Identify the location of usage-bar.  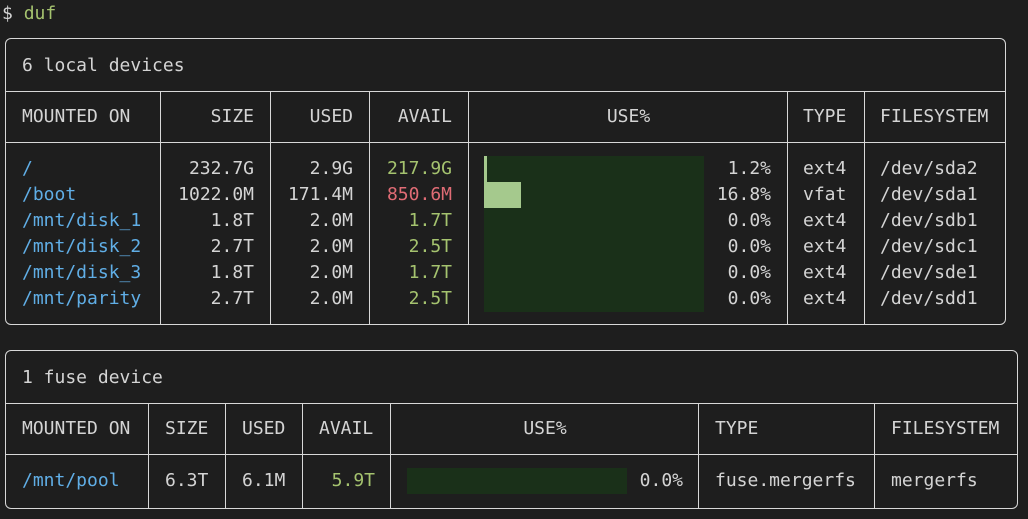
(517, 481).